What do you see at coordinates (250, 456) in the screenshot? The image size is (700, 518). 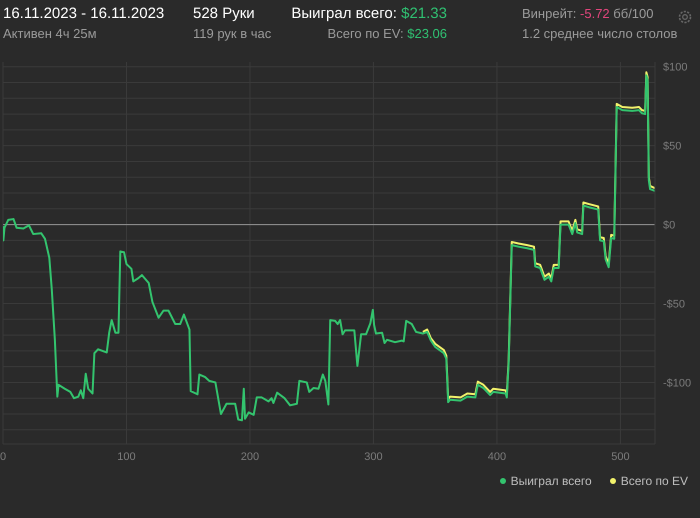 I see `x-tick-label: 200` at bounding box center [250, 456].